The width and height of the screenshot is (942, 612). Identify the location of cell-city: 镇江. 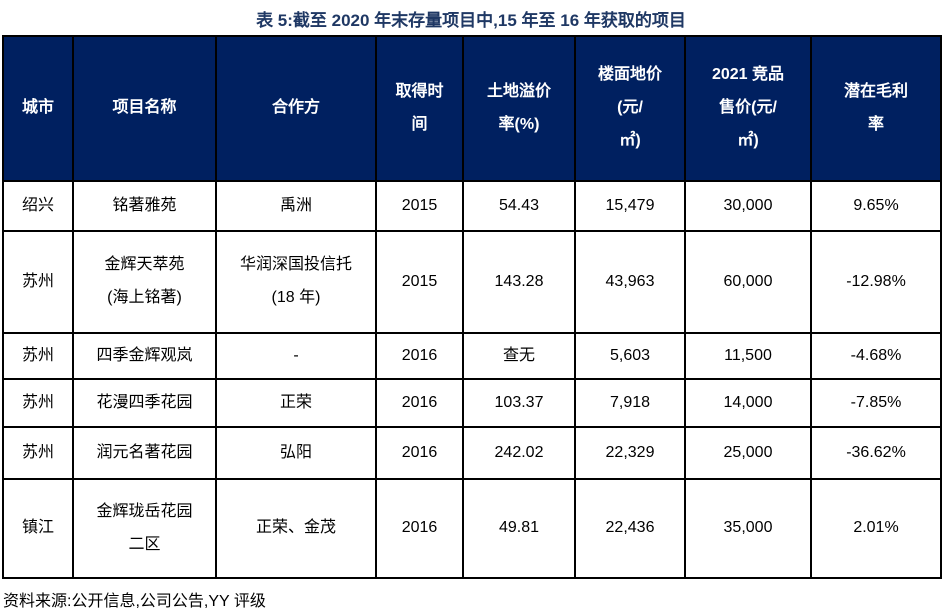
(38, 528).